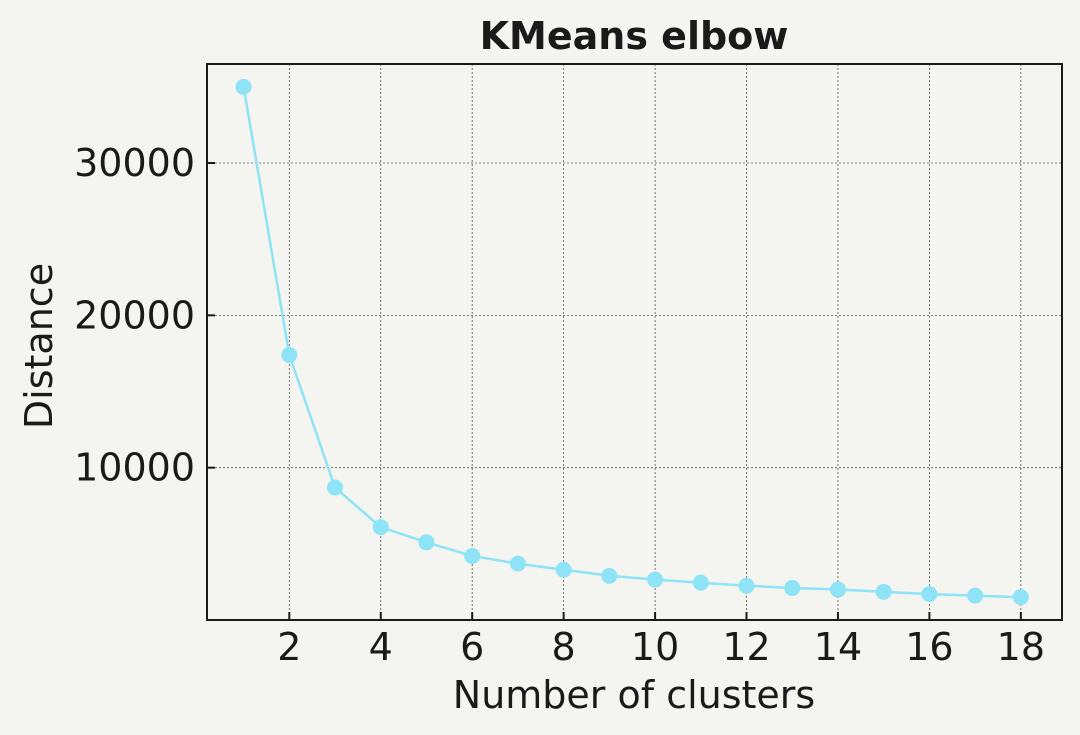  Describe the element at coordinates (289, 647) in the screenshot. I see `x-tick-label: 2` at that location.